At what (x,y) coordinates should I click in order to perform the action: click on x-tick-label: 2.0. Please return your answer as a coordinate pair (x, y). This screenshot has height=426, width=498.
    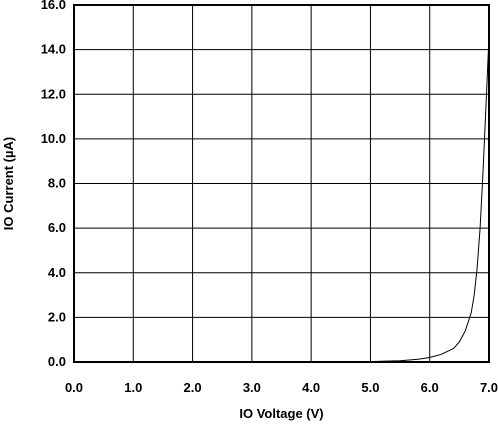
    Looking at the image, I should click on (193, 387).